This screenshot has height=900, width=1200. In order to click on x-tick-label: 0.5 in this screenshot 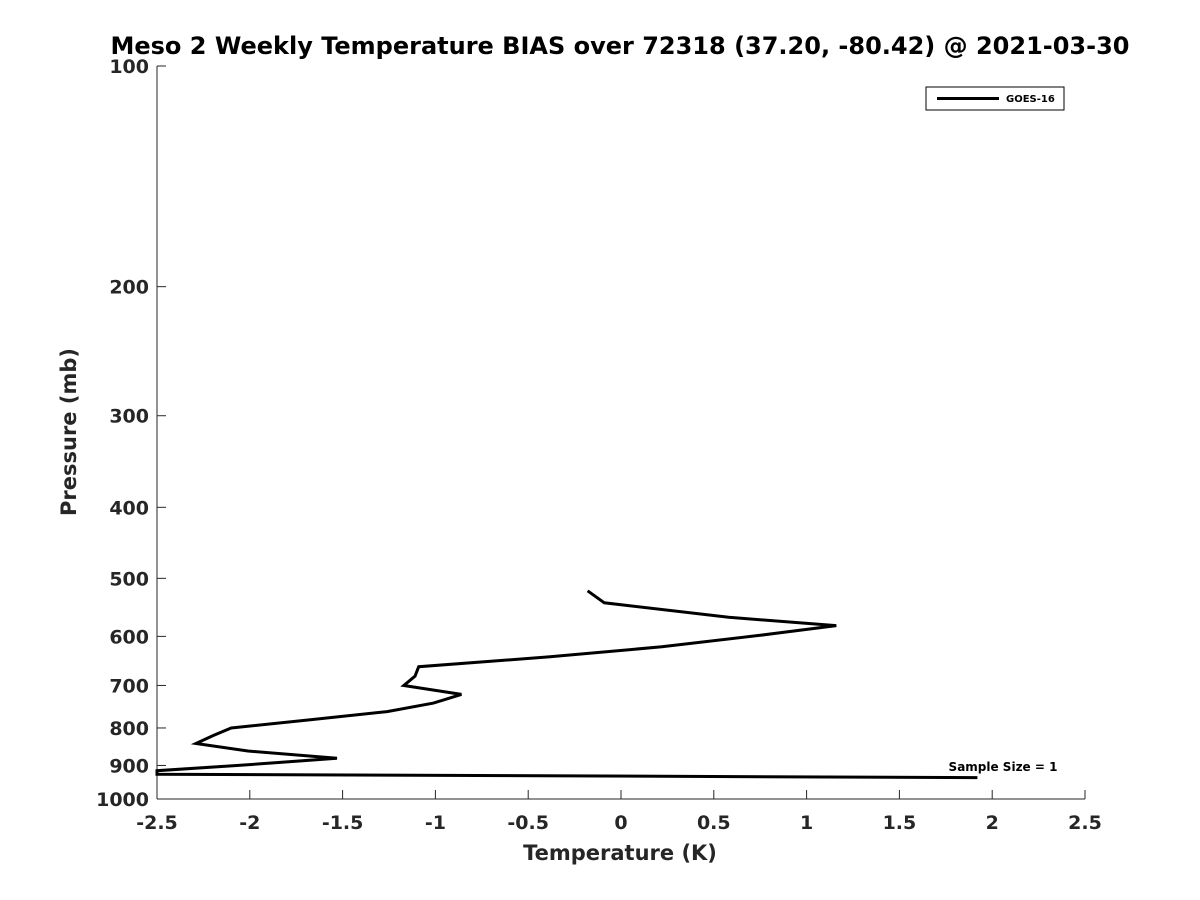, I will do `click(714, 823)`.